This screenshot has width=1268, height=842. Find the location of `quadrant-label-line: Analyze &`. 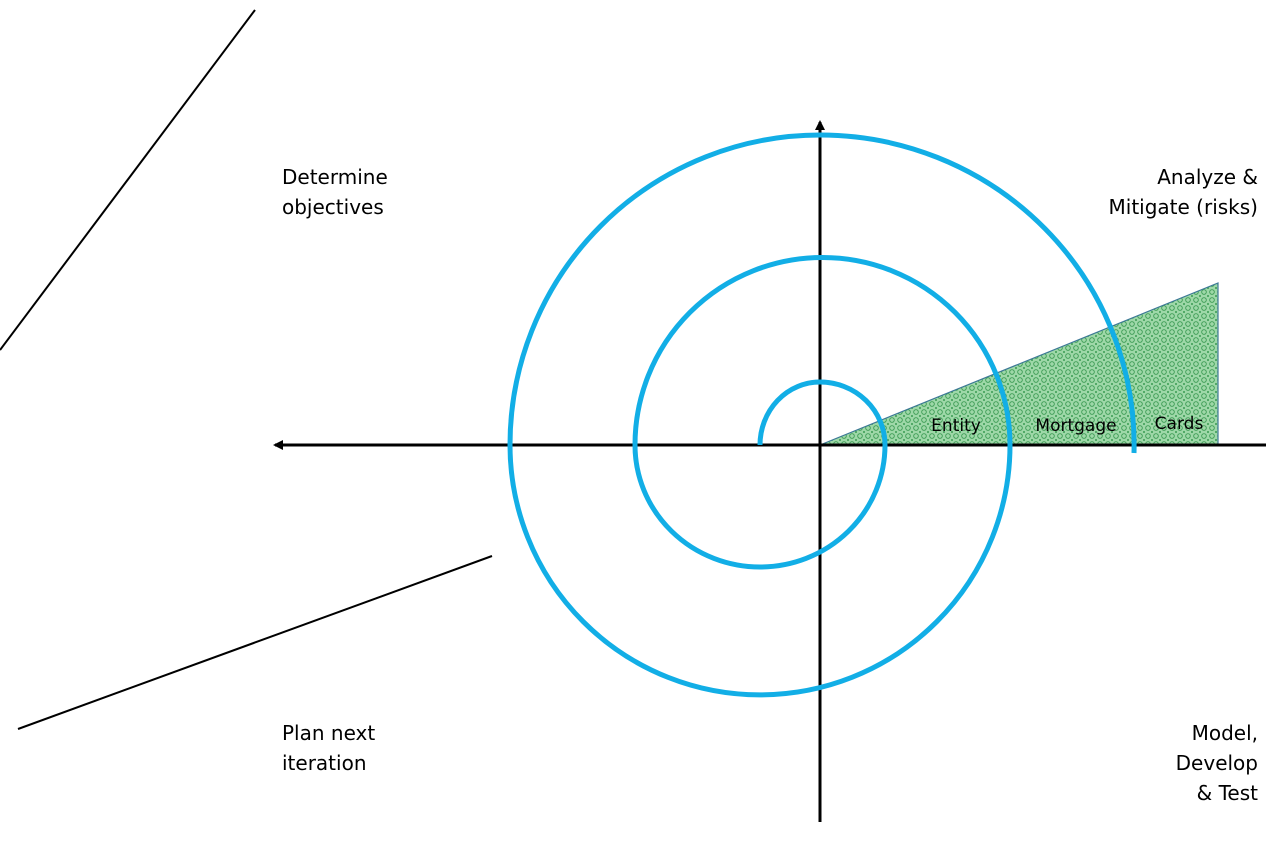

quadrant-label-line: Analyze & is located at coordinates (1207, 177).